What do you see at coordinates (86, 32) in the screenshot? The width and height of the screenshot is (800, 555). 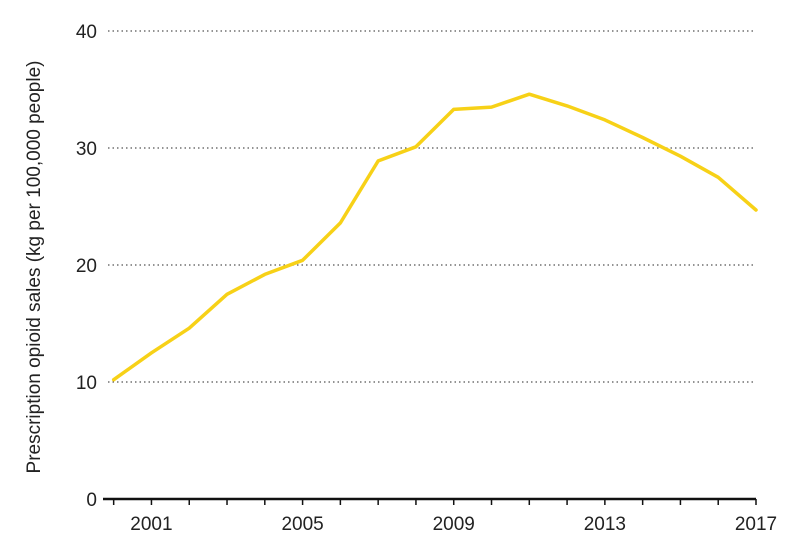 I see `y-tick-label: 40` at bounding box center [86, 32].